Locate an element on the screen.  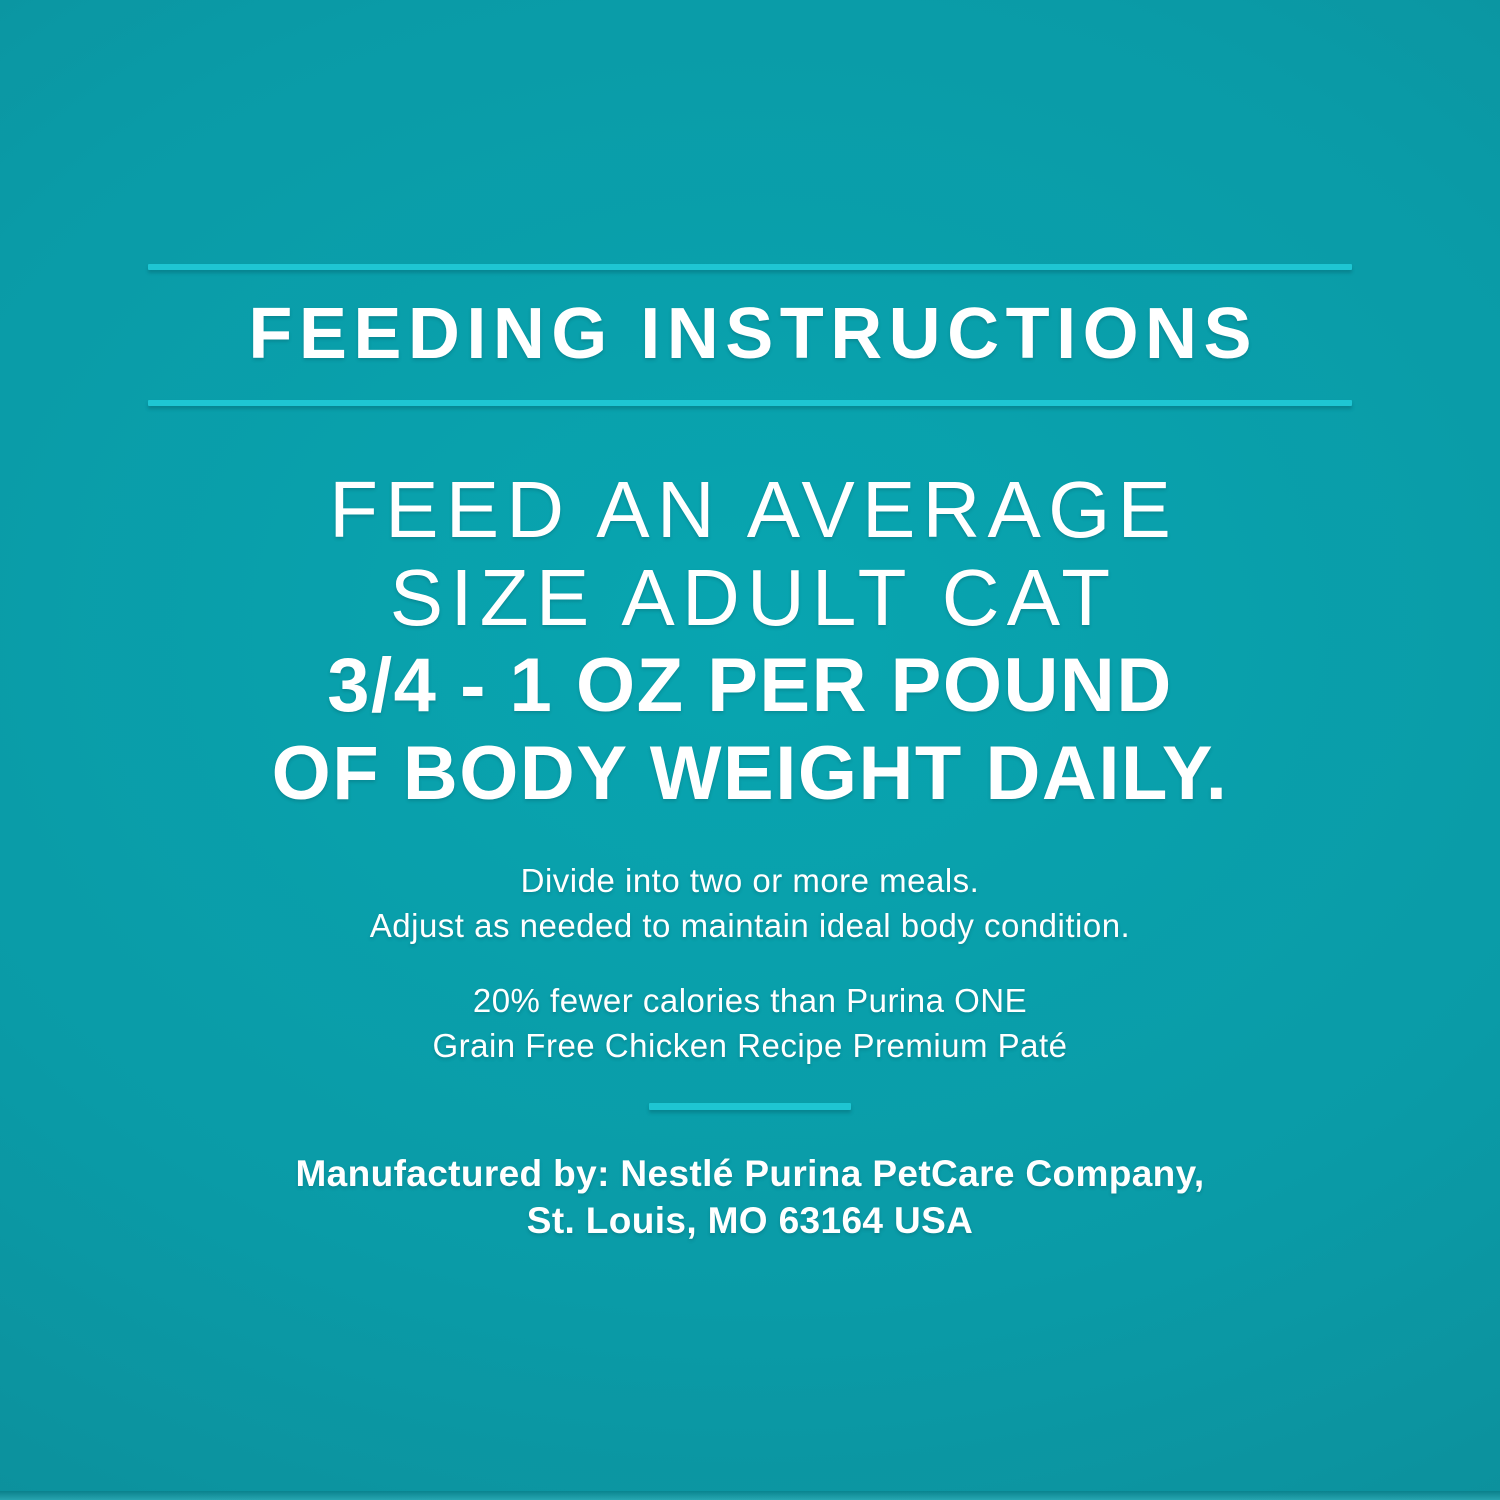
page-title: FEEDING INSTRUCTIONS is located at coordinates (753, 334).